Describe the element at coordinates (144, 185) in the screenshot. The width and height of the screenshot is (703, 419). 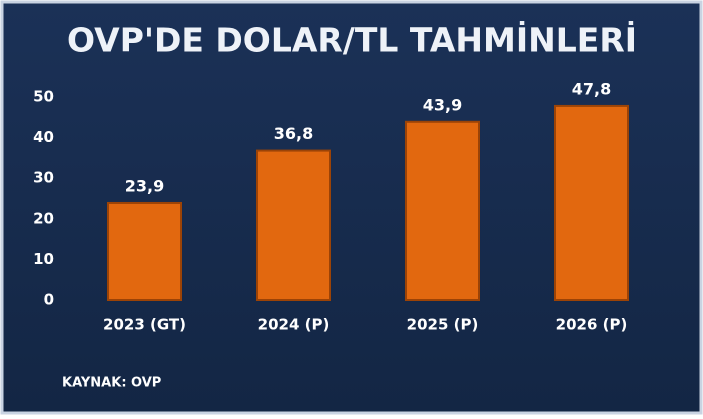
I see `value-label: 23,9` at that location.